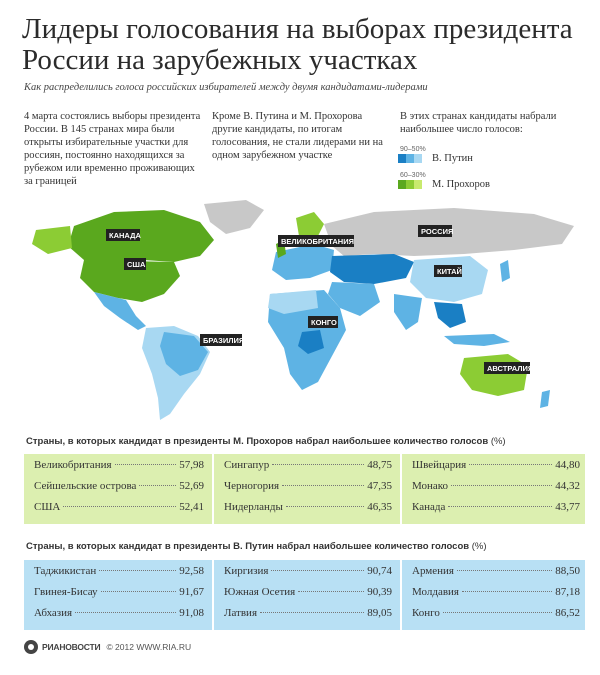  Describe the element at coordinates (567, 485) in the screenshot. I see `vote-percent: 44,32` at that location.